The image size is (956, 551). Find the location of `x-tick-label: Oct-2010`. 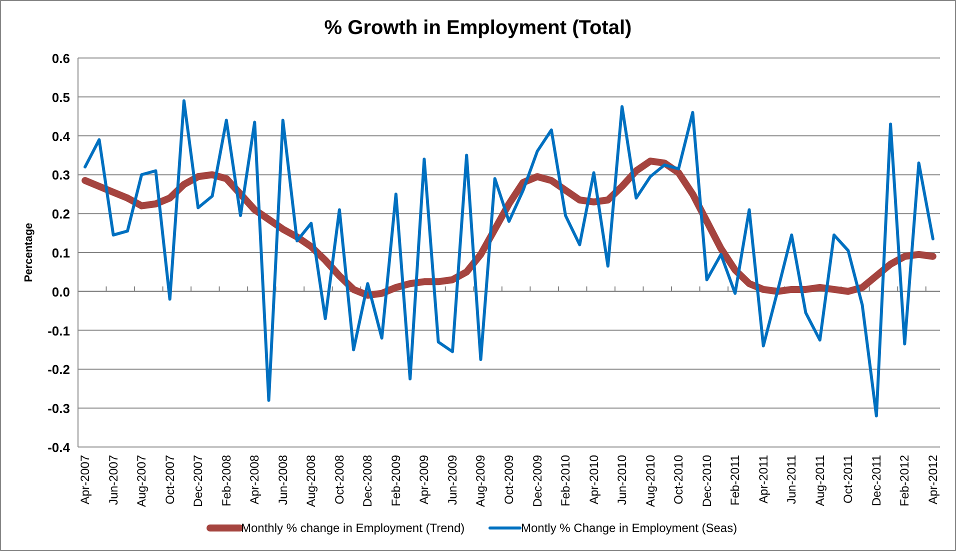

x-tick-label: Oct-2010 is located at coordinates (679, 479).